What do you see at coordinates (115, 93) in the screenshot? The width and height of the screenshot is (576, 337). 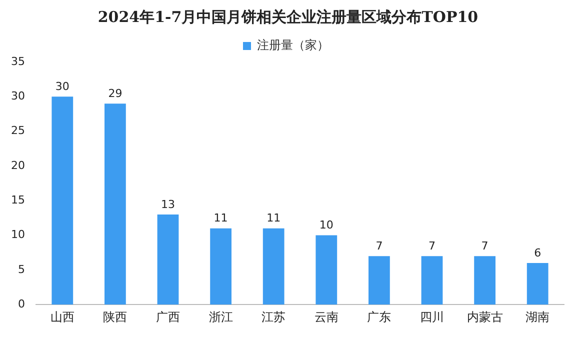 I see `data-label: 29` at bounding box center [115, 93].